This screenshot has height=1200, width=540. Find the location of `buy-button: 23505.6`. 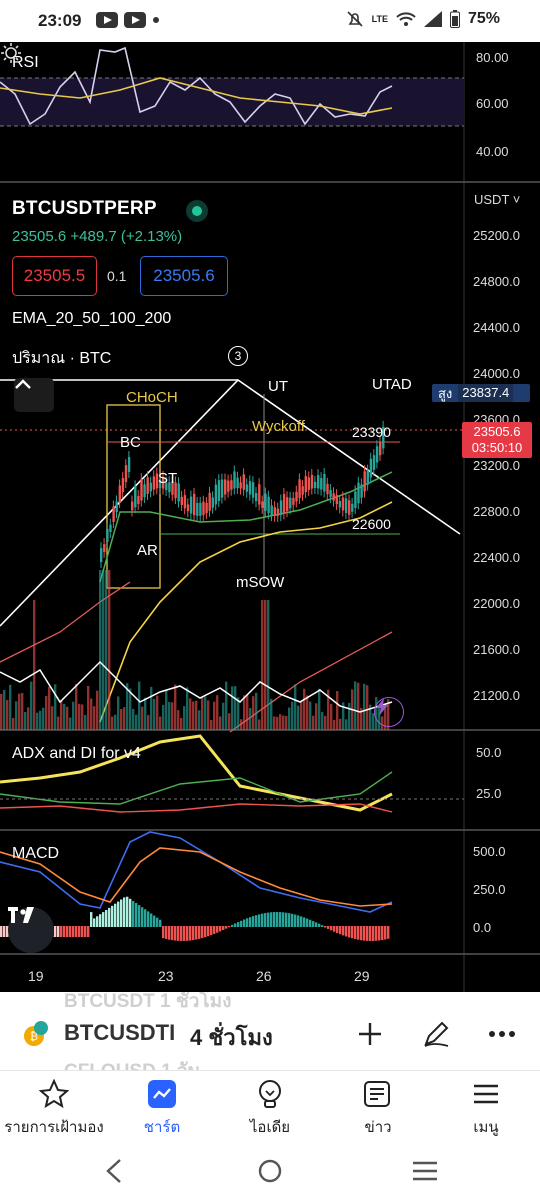

buy-button: 23505.6 is located at coordinates (184, 276).